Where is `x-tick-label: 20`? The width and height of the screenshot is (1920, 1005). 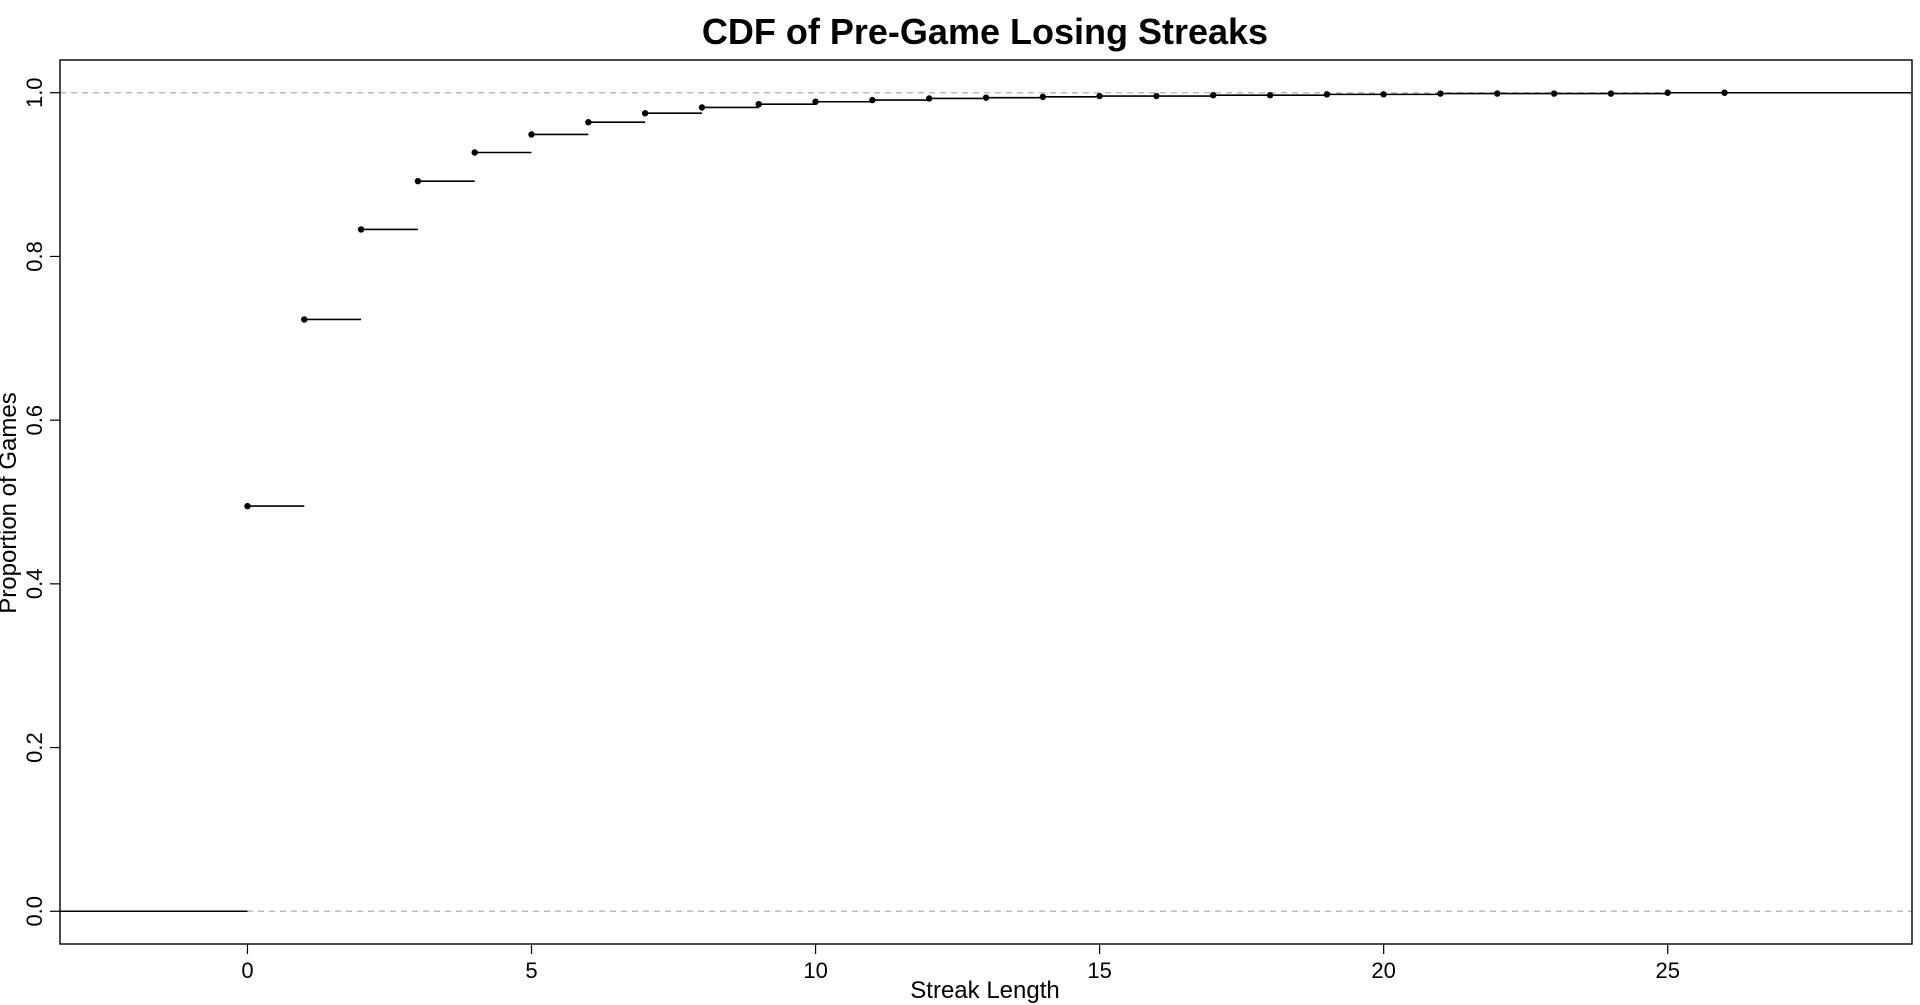
x-tick-label: 20 is located at coordinates (1383, 970).